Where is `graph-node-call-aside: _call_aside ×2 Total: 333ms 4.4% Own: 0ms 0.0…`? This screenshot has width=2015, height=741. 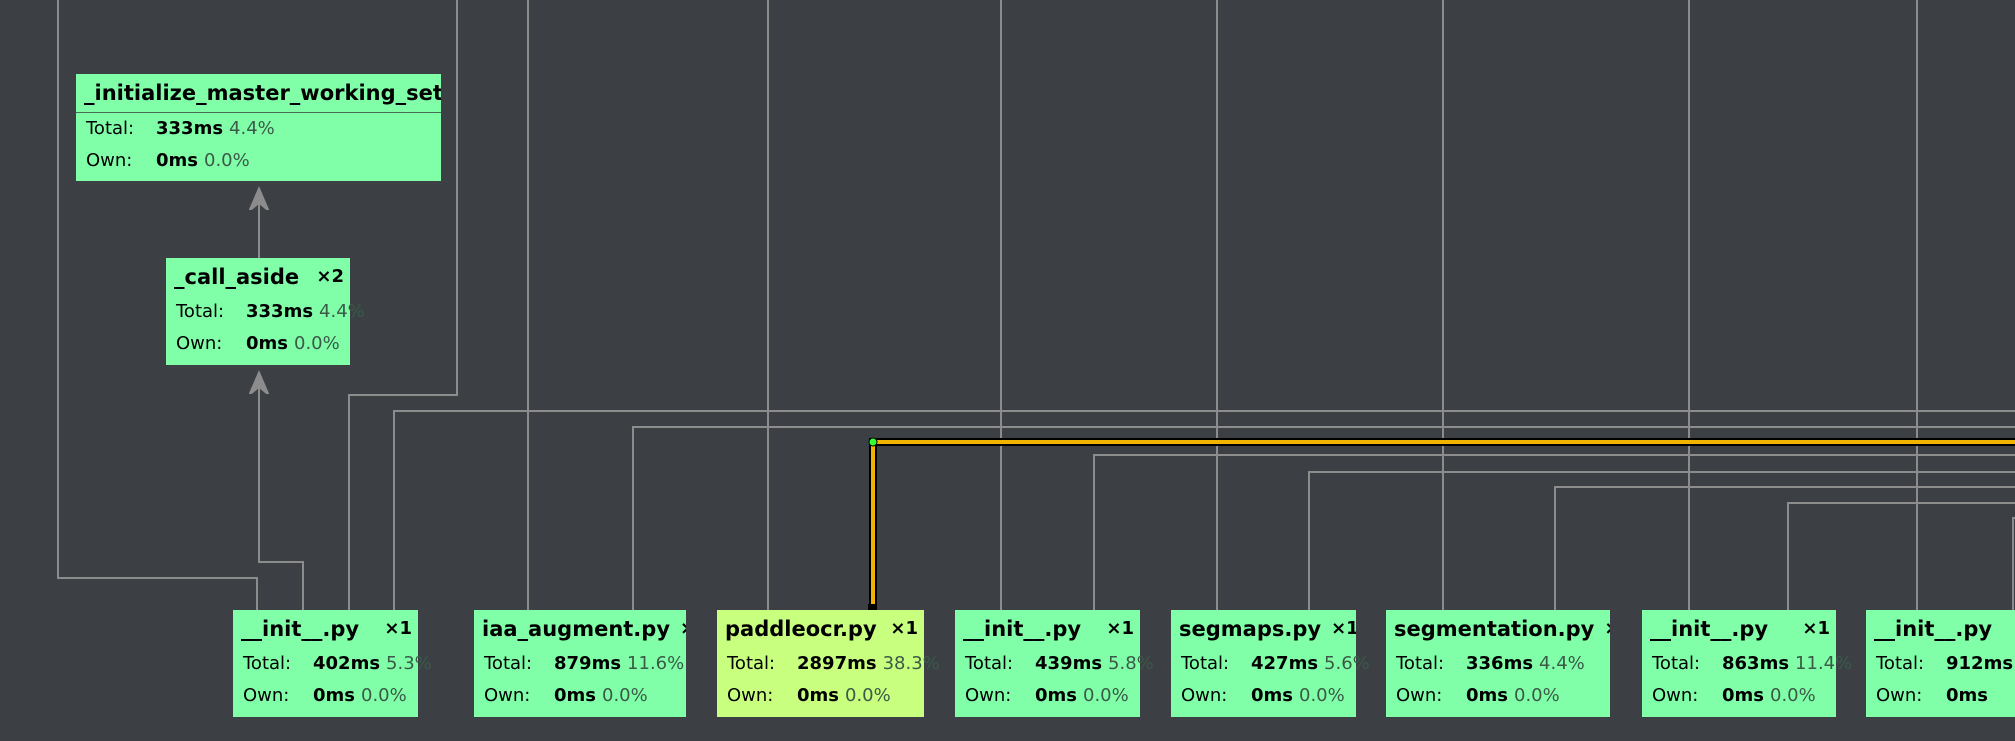 graph-node-call-aside: _call_aside ×2 Total: 333ms 4.4% Own: 0ms 0.0… is located at coordinates (265, 311).